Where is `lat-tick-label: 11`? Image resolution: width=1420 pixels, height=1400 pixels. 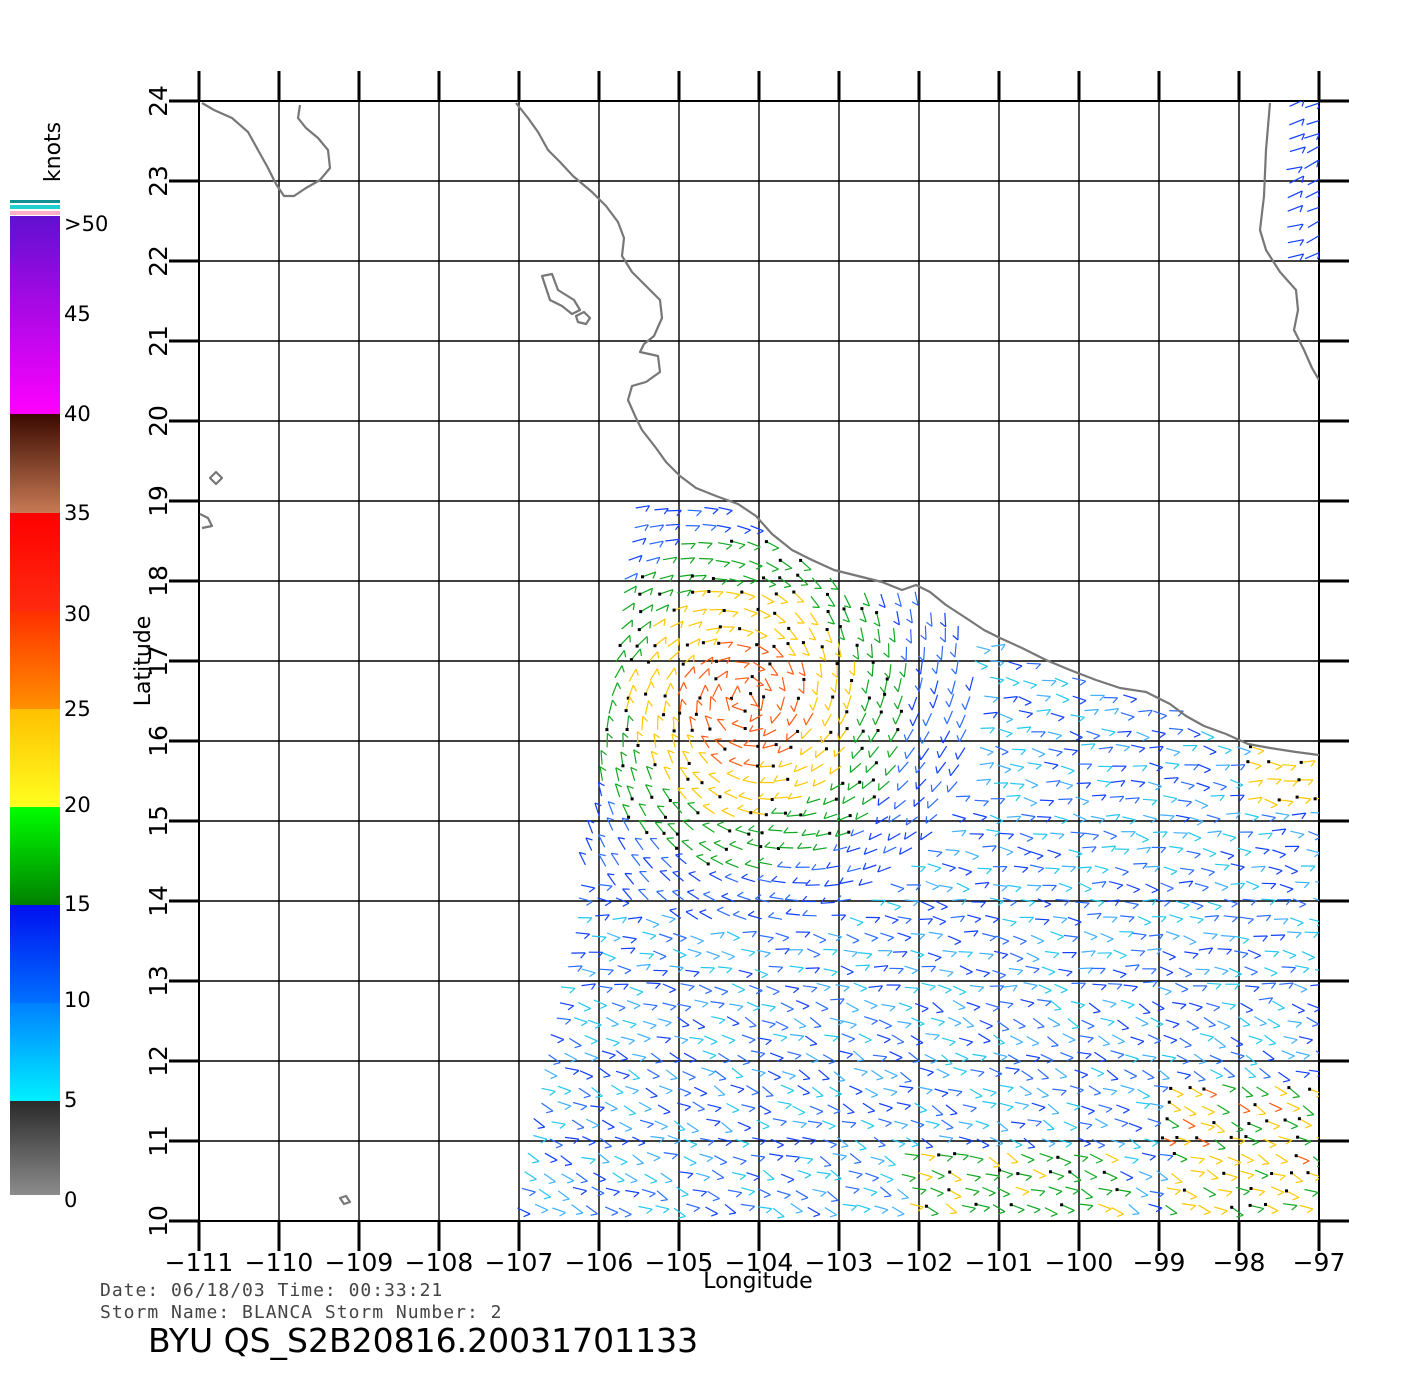
lat-tick-label: 11 is located at coordinates (158, 1141).